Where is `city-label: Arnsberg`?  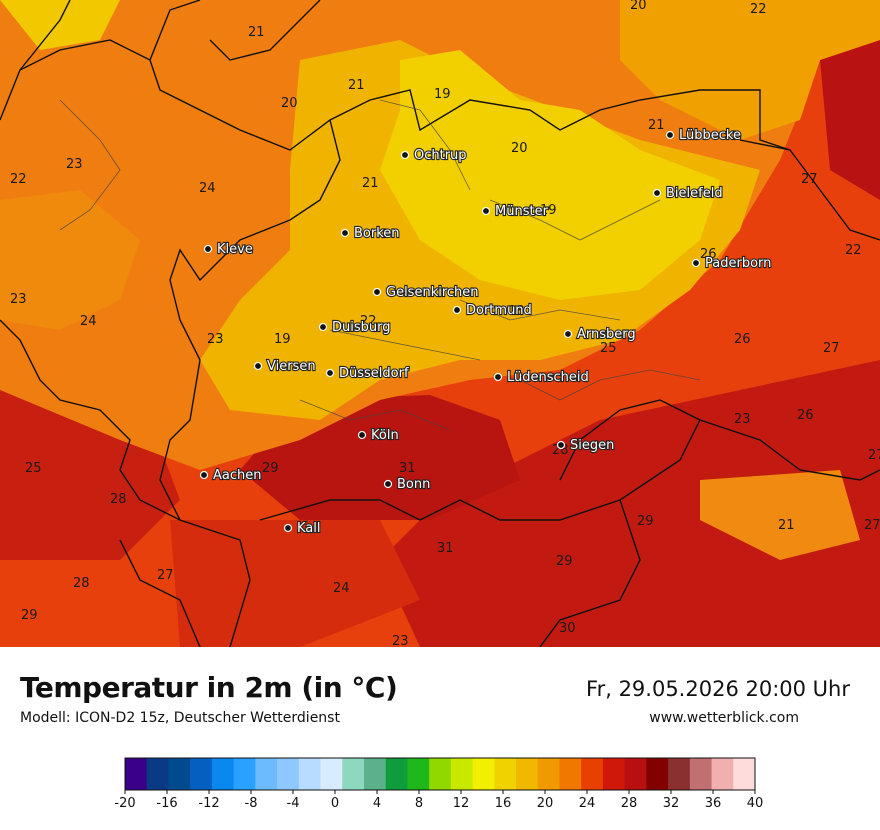
city-label: Arnsberg is located at coordinates (606, 334).